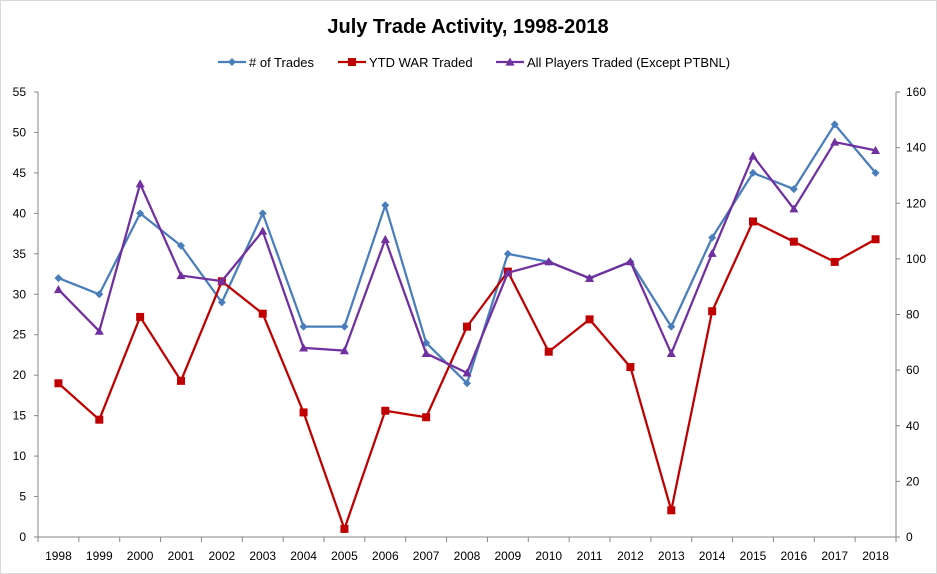 The image size is (937, 574). What do you see at coordinates (916, 203) in the screenshot?
I see `y-right-tick-label: 120` at bounding box center [916, 203].